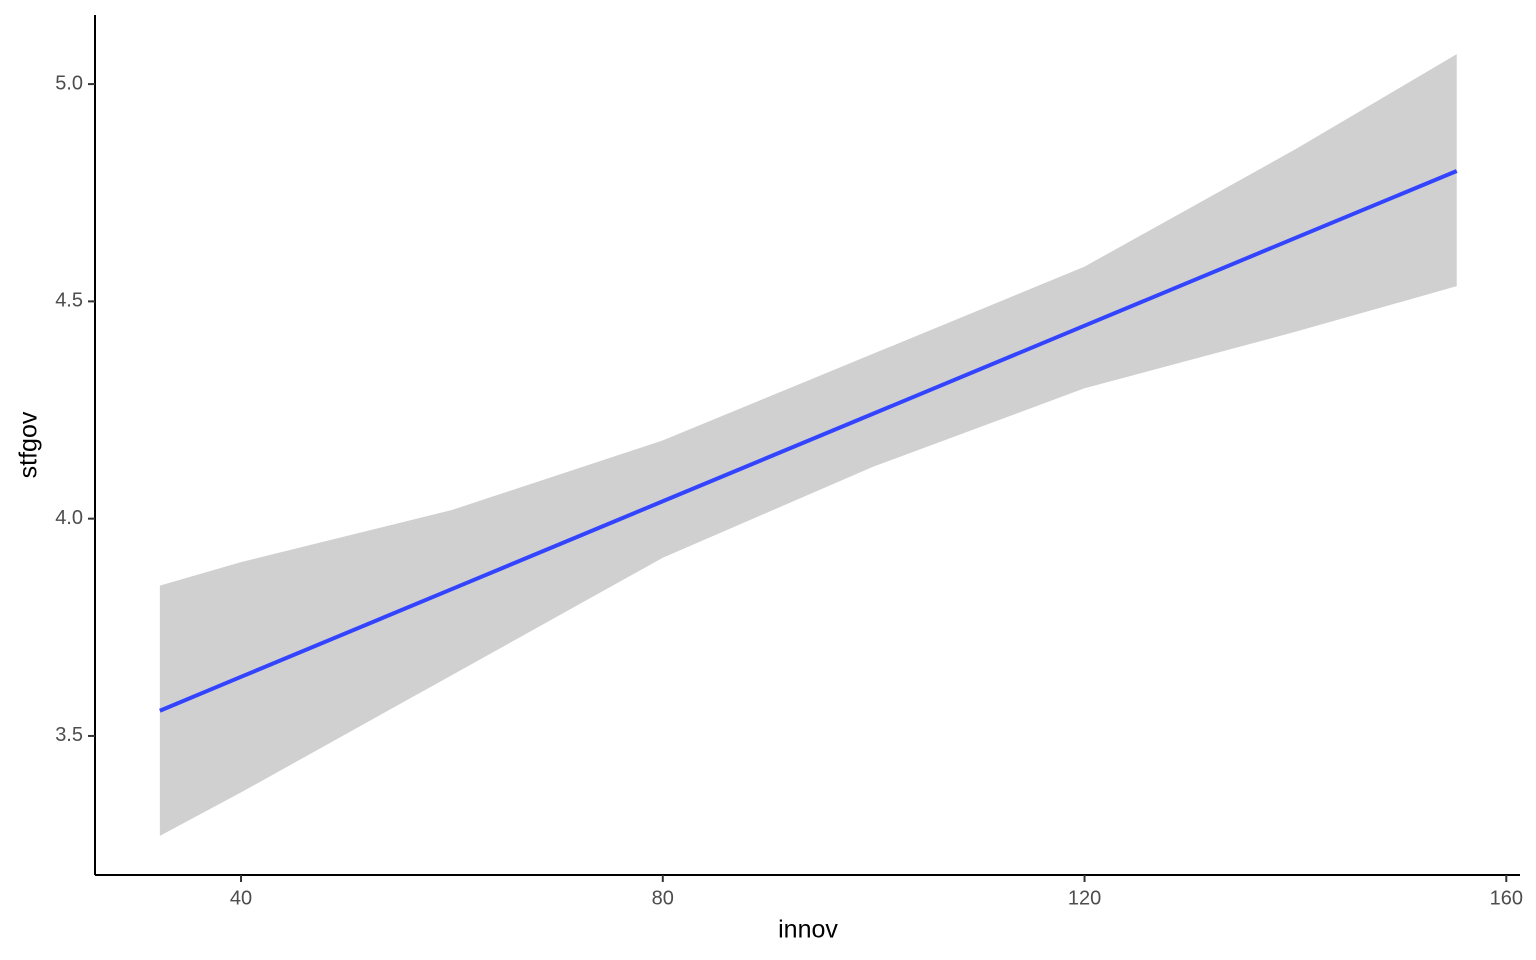 Image resolution: width=1536 pixels, height=960 pixels. What do you see at coordinates (808, 930) in the screenshot?
I see `x-axis-title: innov` at bounding box center [808, 930].